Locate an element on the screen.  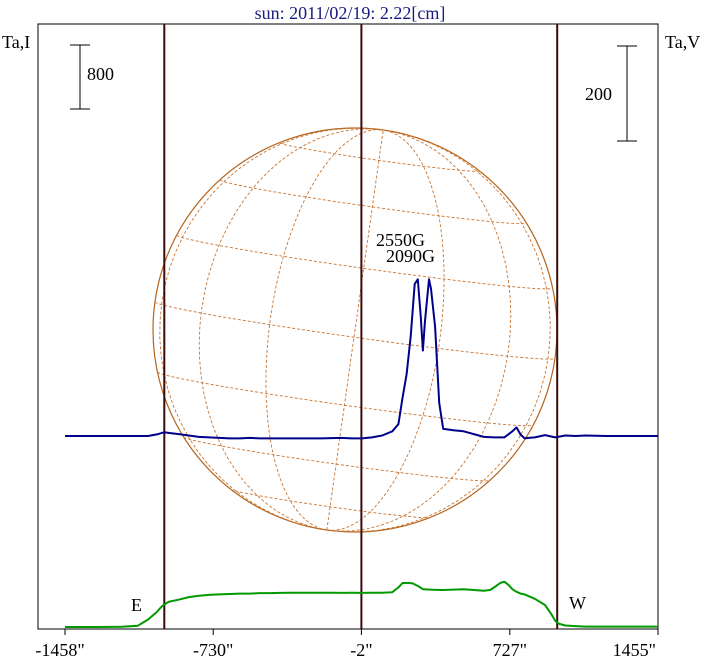
intensity-series-line is located at coordinates (361, 604).